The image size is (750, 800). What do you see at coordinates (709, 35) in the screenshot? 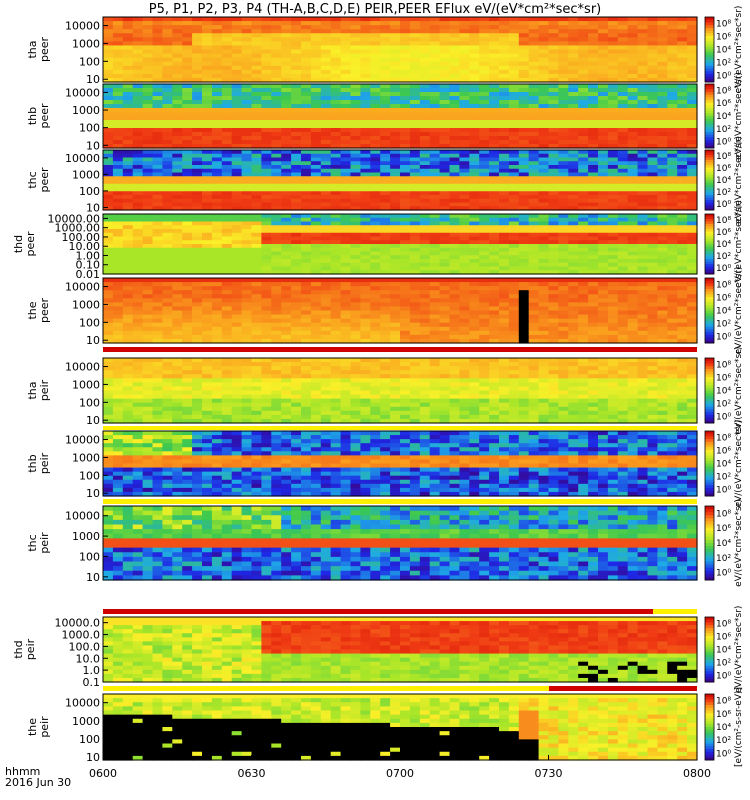
I see `colorbar-swatch` at bounding box center [709, 35].